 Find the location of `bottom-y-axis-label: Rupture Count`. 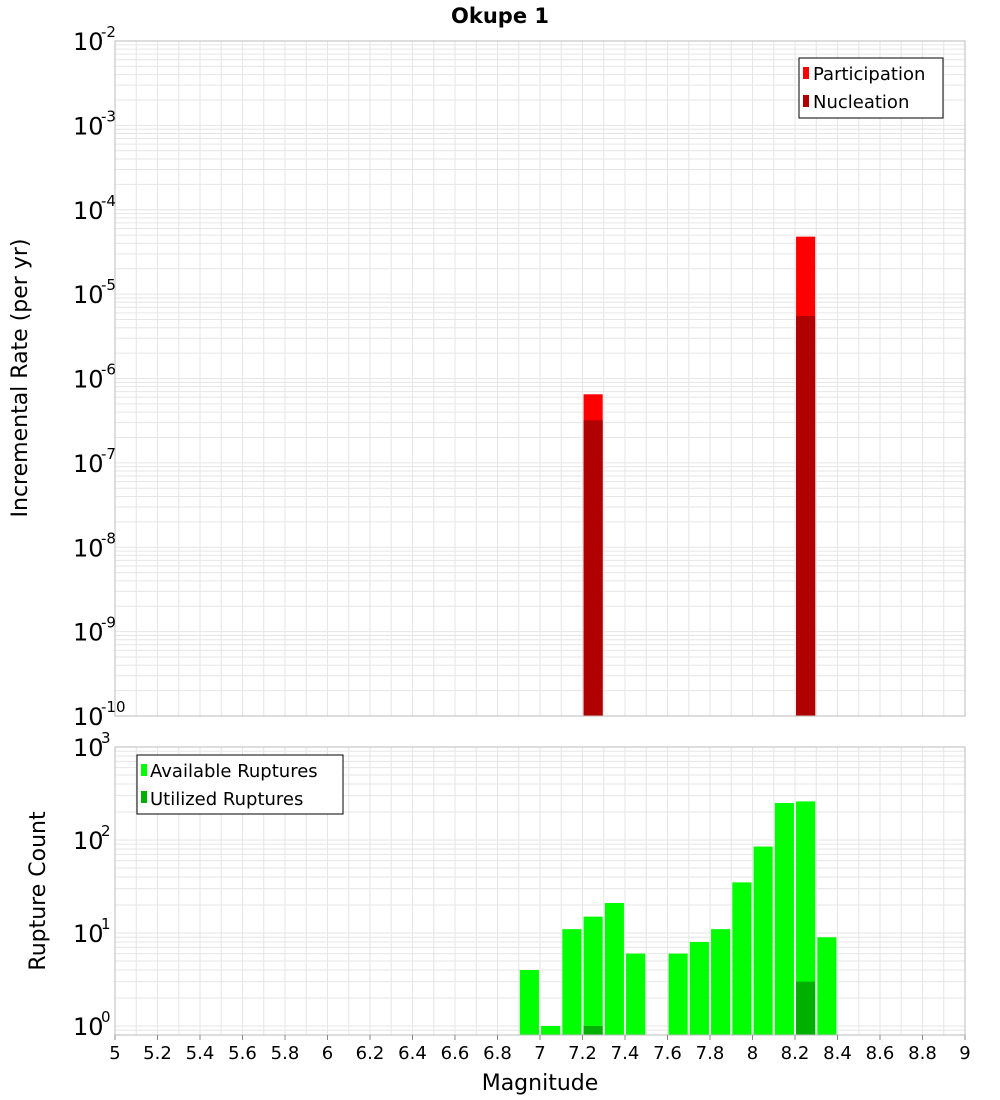

bottom-y-axis-label: Rupture Count is located at coordinates (38, 891).